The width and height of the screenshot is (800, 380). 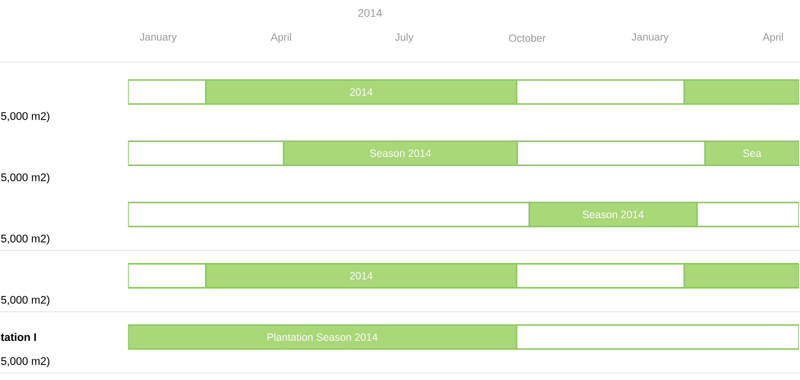 I want to click on series-label: Plantation Season 2014, so click(x=323, y=337).